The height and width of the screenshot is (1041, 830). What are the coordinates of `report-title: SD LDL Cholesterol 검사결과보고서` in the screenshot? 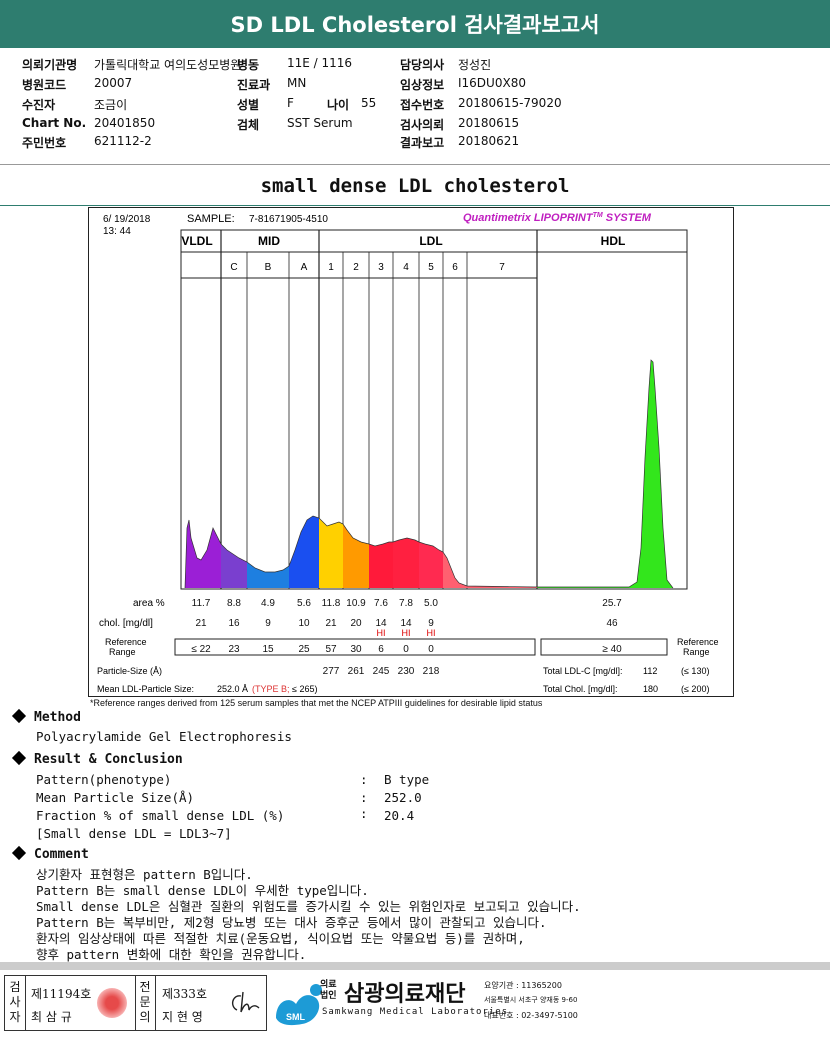 It's located at (415, 24).